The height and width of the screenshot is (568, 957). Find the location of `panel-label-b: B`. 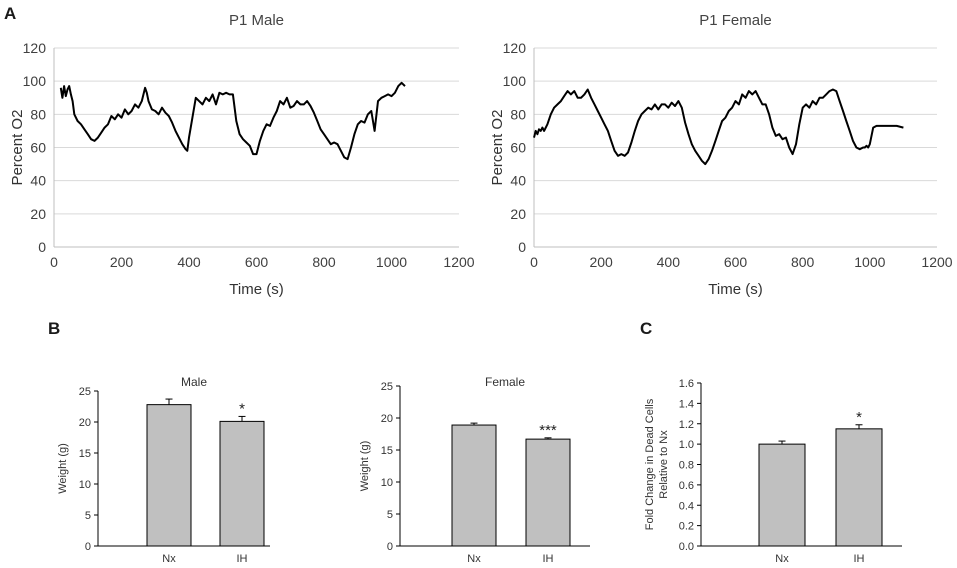

panel-label-b: B is located at coordinates (54, 328).